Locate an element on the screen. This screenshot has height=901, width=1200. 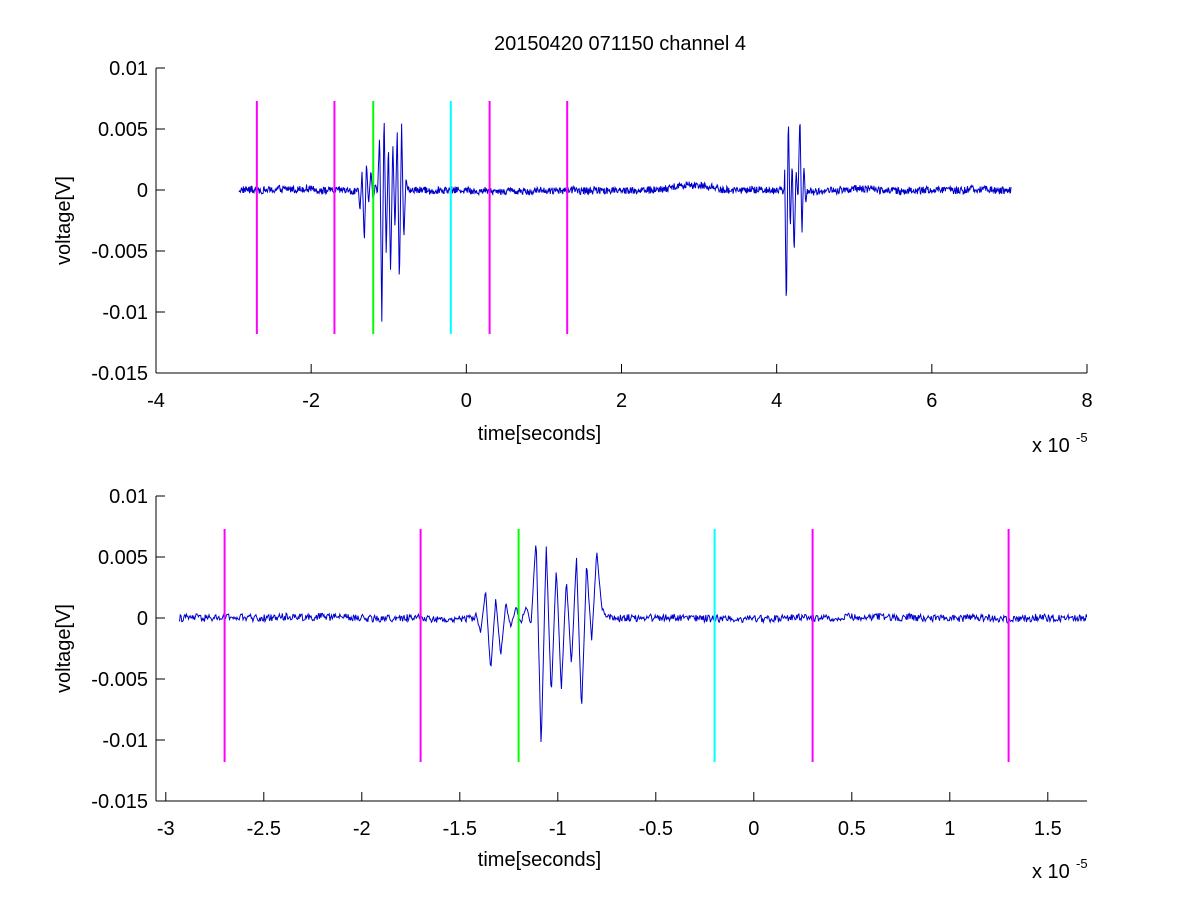
figure-title: 20150420 071150 channel 4 is located at coordinates (620, 44).